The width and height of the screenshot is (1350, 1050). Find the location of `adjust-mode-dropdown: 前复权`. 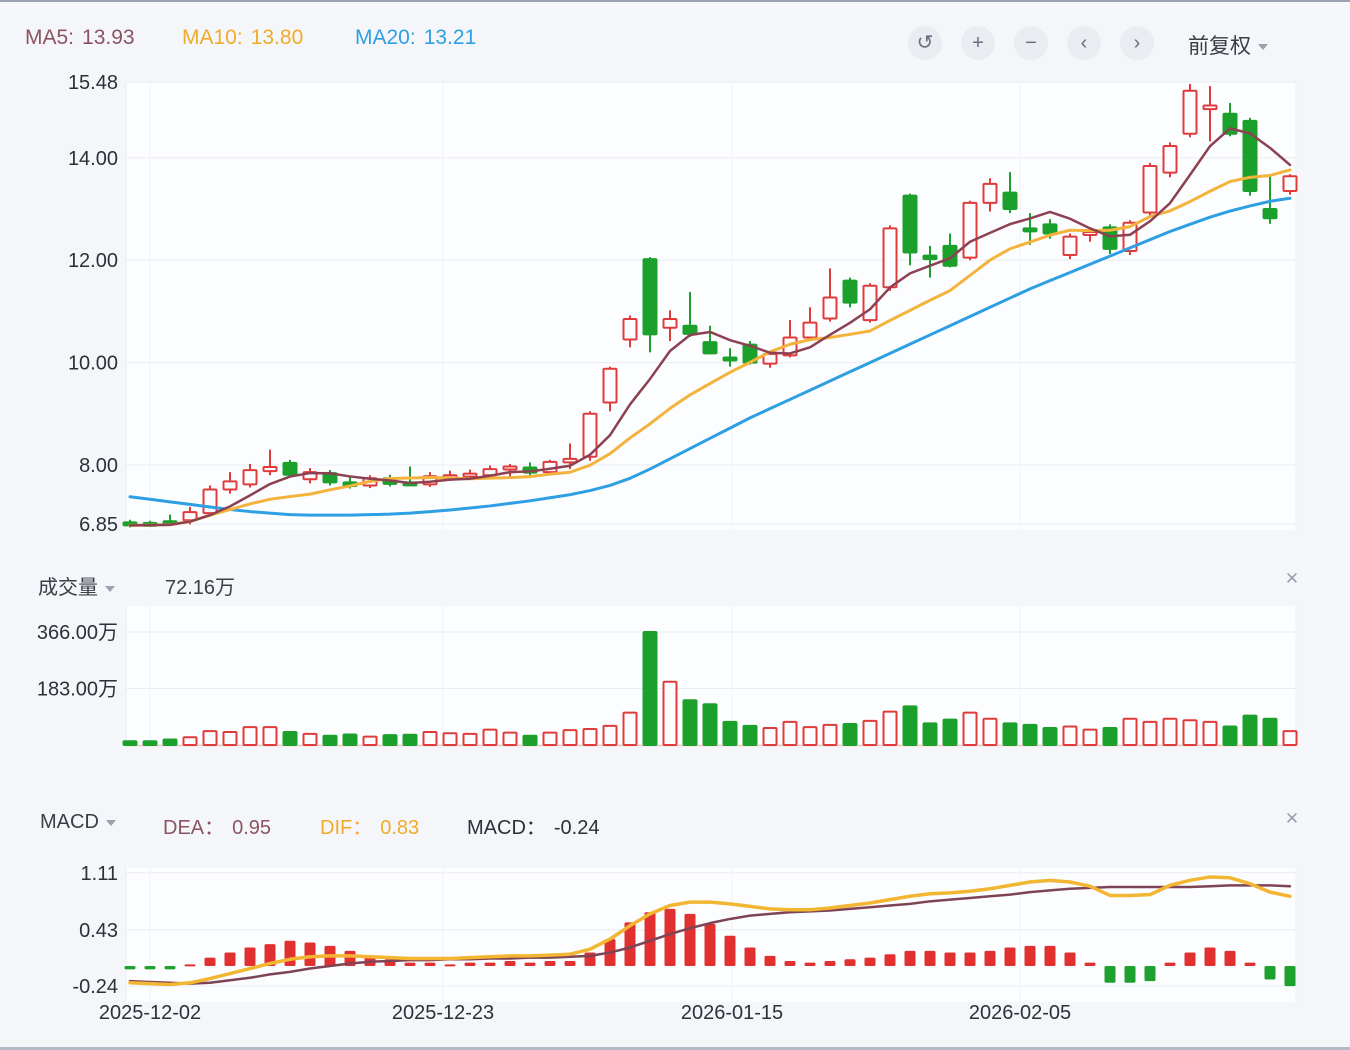

adjust-mode-dropdown: 前复权 is located at coordinates (1228, 45).